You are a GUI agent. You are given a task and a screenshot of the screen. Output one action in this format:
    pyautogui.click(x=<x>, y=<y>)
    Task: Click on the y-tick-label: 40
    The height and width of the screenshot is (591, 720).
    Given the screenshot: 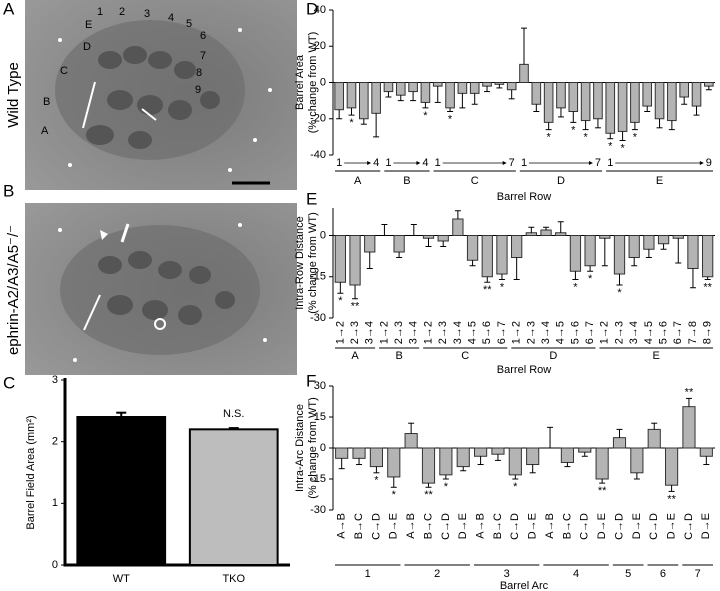 What is the action you would take?
    pyautogui.click(x=320, y=10)
    